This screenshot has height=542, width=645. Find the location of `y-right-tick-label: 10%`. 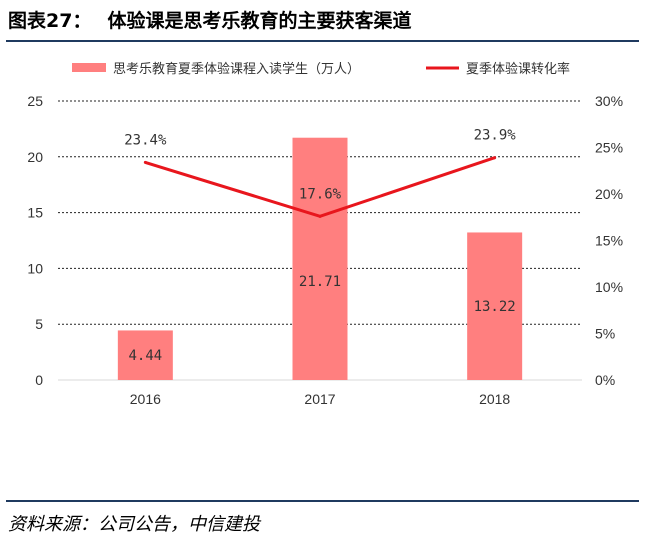

y-right-tick-label: 10% is located at coordinates (609, 287).